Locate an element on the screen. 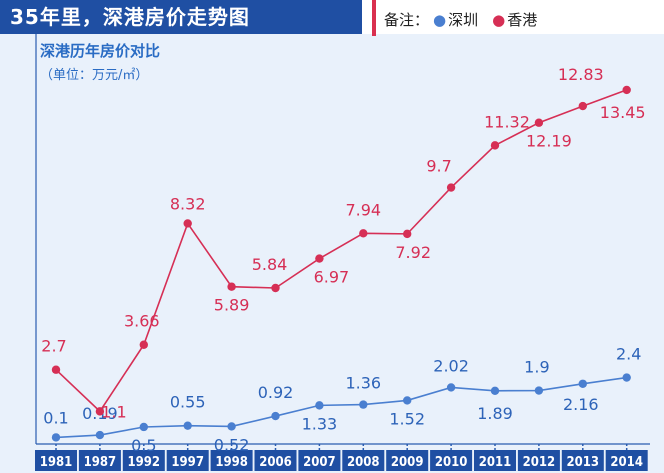 The width and height of the screenshot is (664, 473). legend-label-hongkong: 香港 is located at coordinates (522, 20).